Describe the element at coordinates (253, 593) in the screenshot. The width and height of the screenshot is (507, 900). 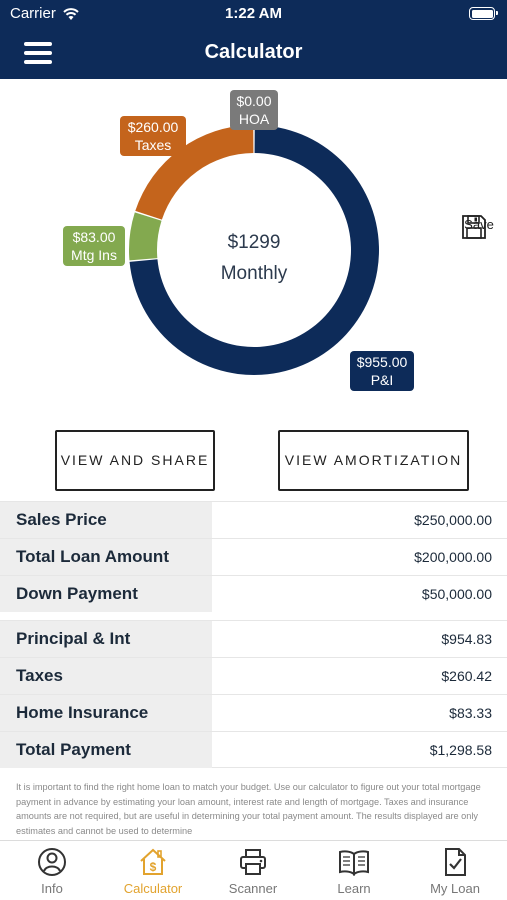
I see `table-row-down-payment: Down Payment $50,000.00` at that location.